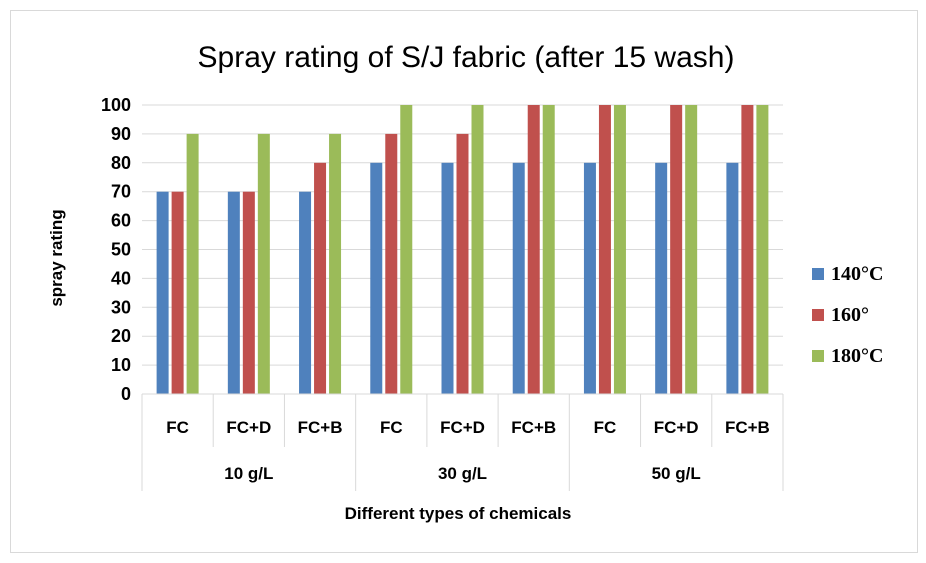 The image size is (926, 563). I want to click on legend-label: 160°, so click(850, 315).